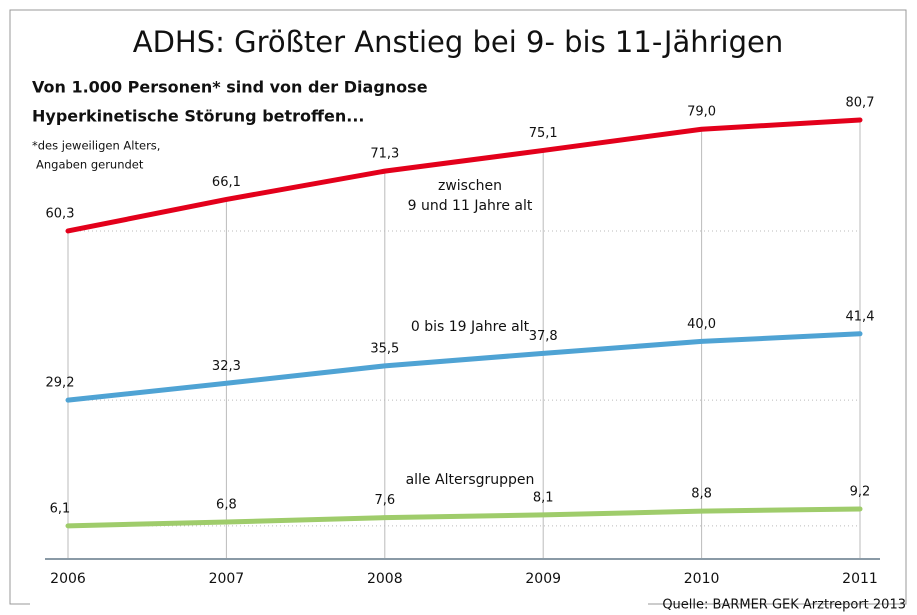 This screenshot has width=917, height=615. I want to click on value-label: 79,0, so click(701, 112).